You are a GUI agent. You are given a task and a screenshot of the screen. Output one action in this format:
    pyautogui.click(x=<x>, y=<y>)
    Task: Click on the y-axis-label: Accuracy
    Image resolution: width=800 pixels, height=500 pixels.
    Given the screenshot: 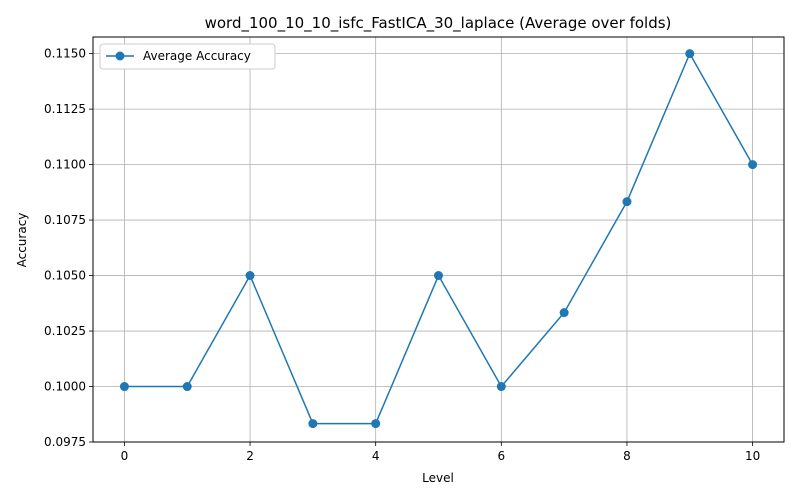 What is the action you would take?
    pyautogui.click(x=22, y=240)
    